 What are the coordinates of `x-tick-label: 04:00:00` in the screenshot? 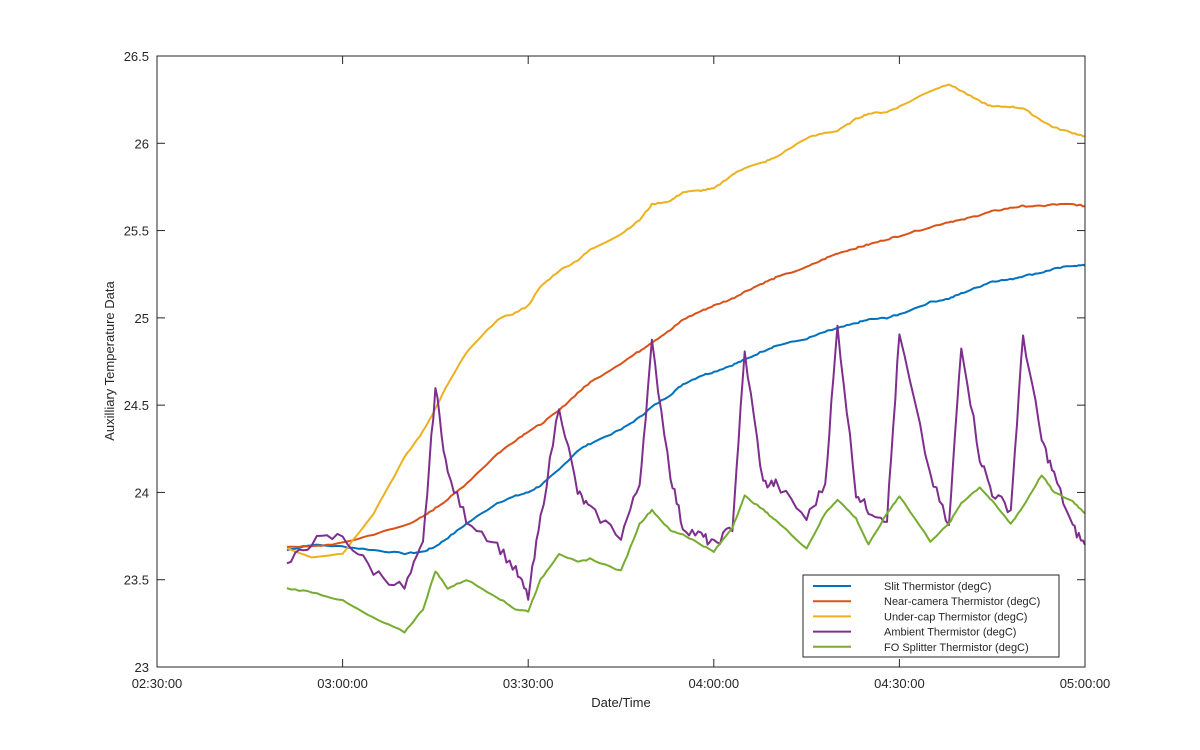 It's located at (713, 683).